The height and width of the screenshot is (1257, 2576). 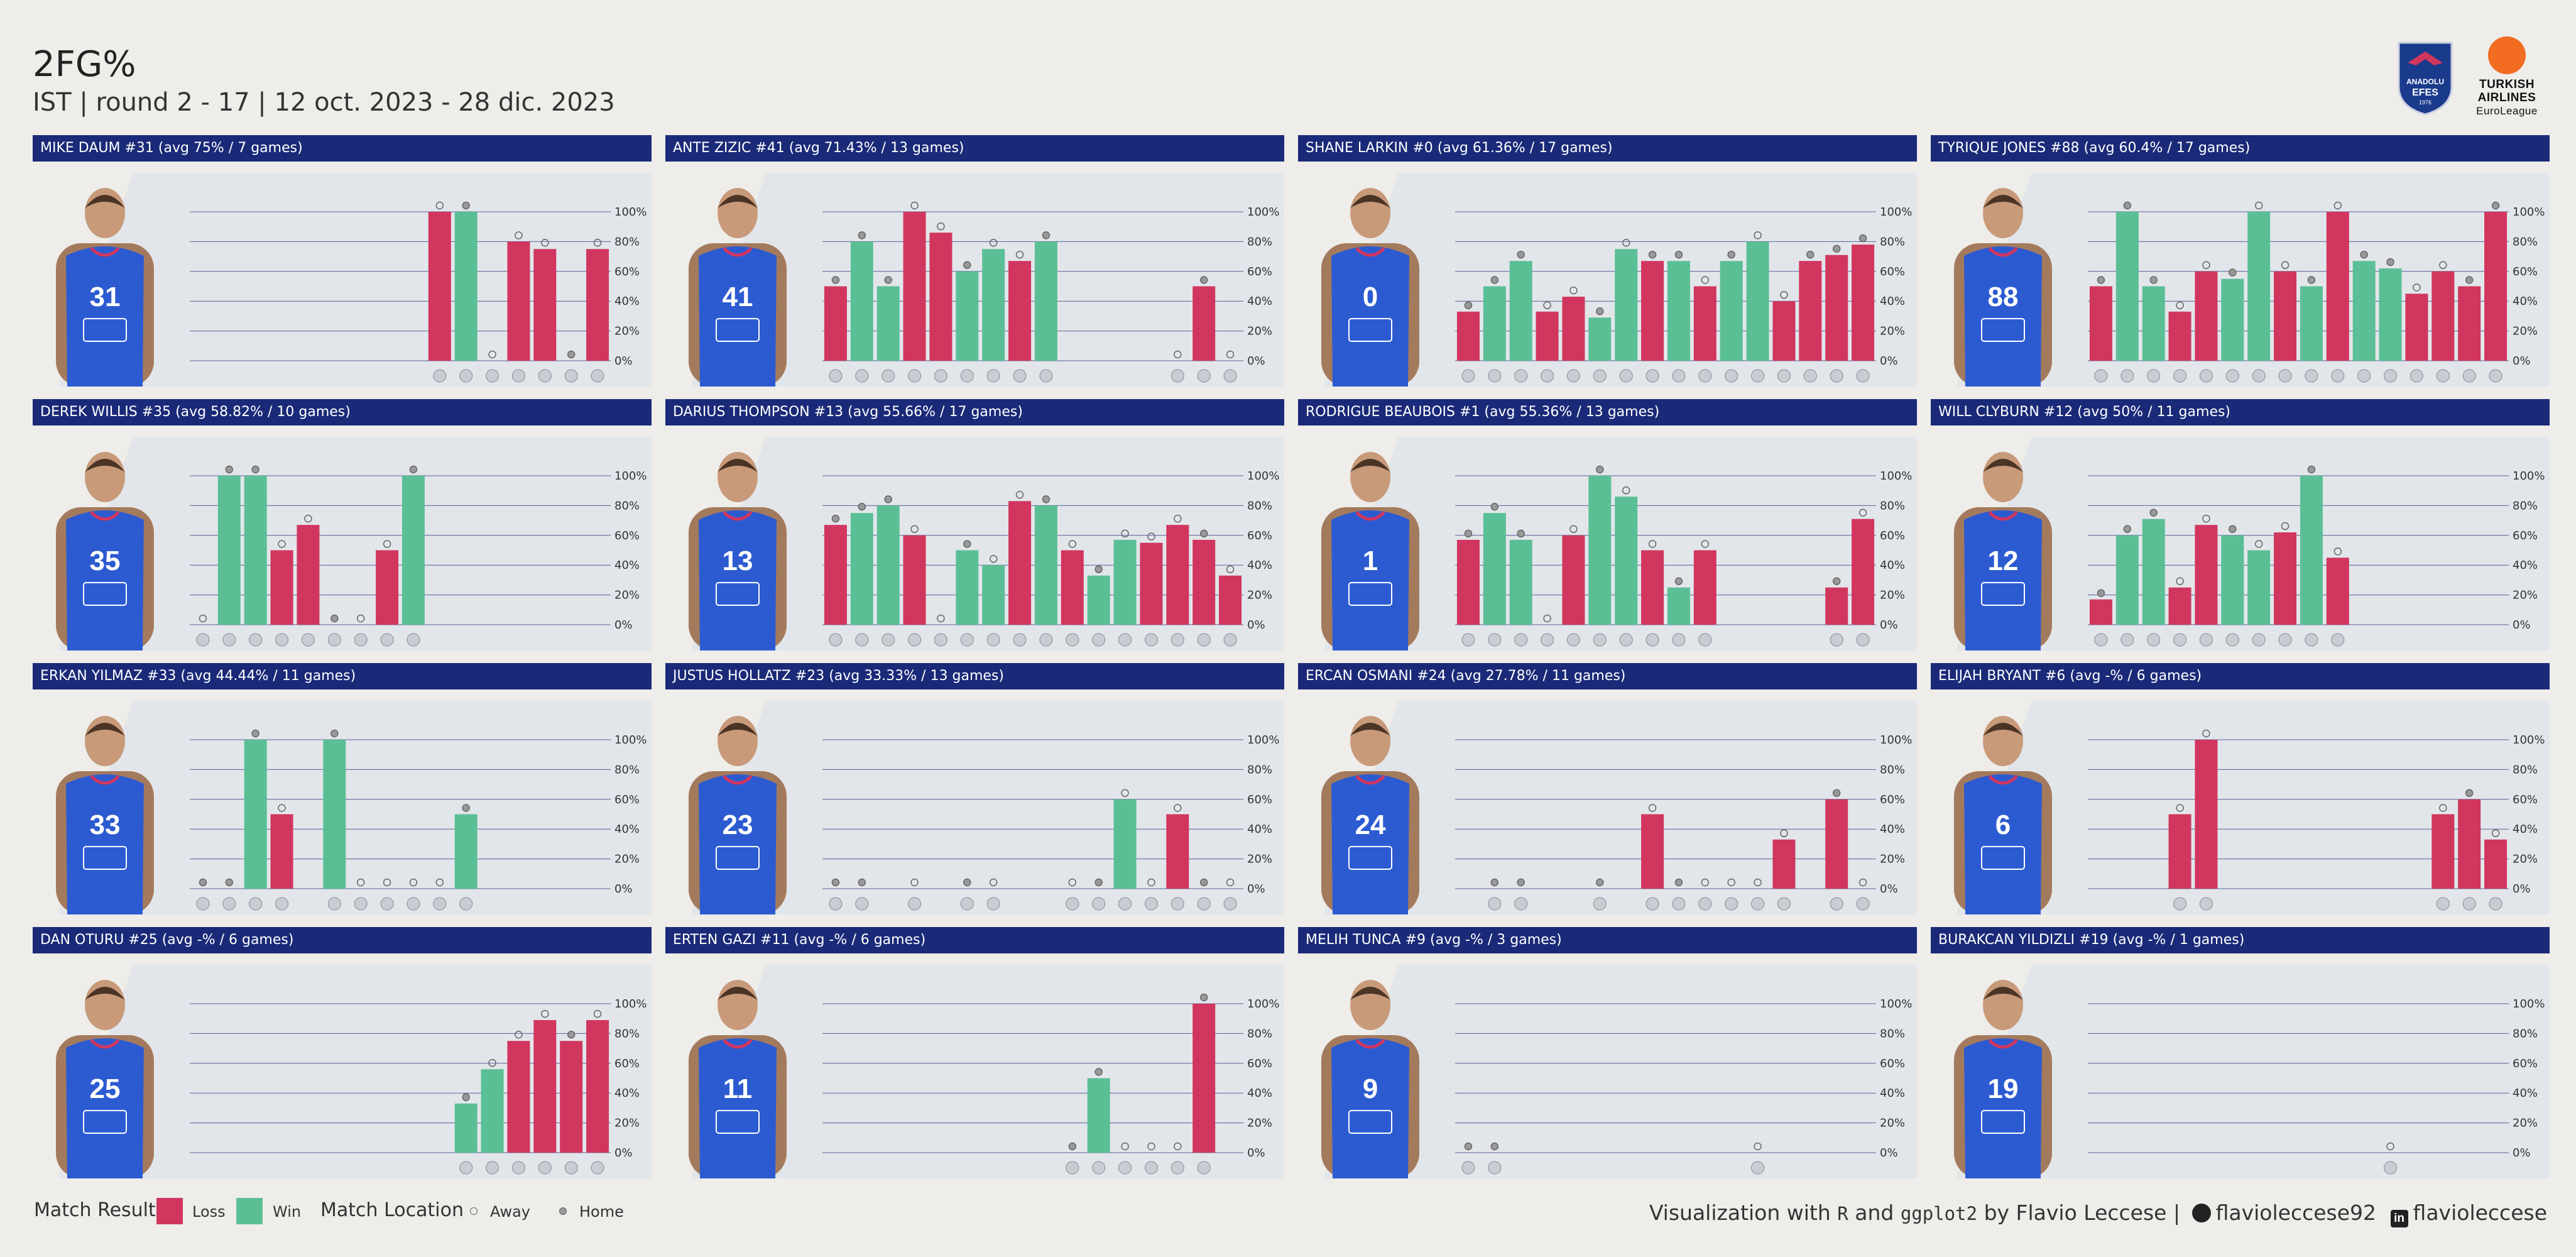 I want to click on panel-title: MELIH TUNCA #9 (avg -% / 3 games), so click(x=1608, y=940).